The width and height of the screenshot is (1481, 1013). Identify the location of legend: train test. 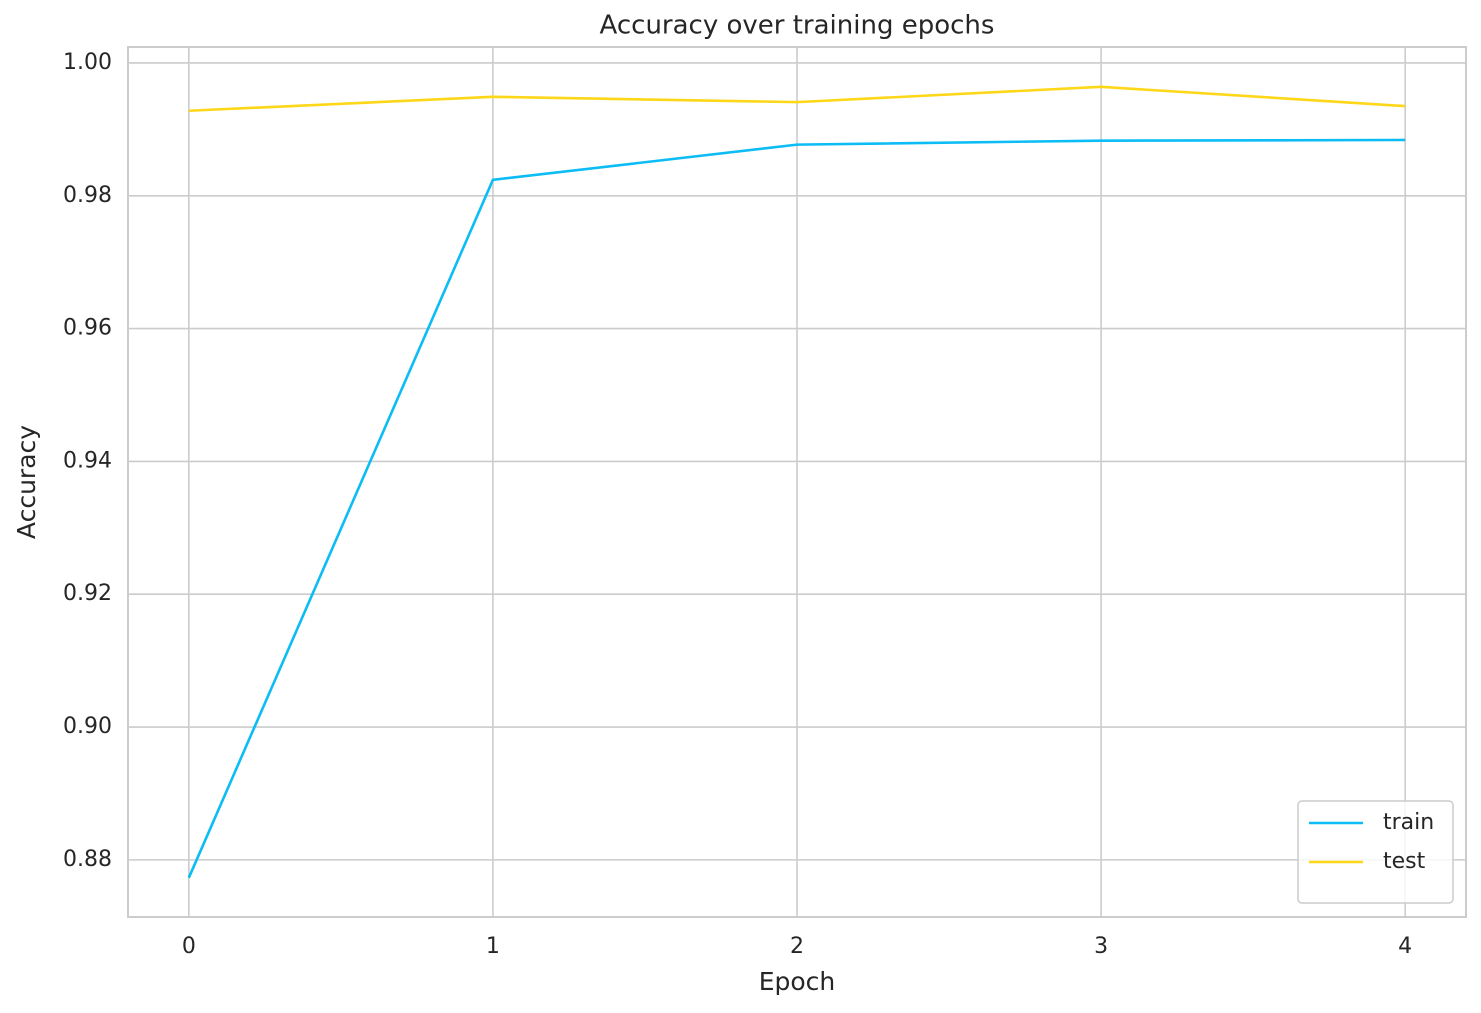
(1375, 852).